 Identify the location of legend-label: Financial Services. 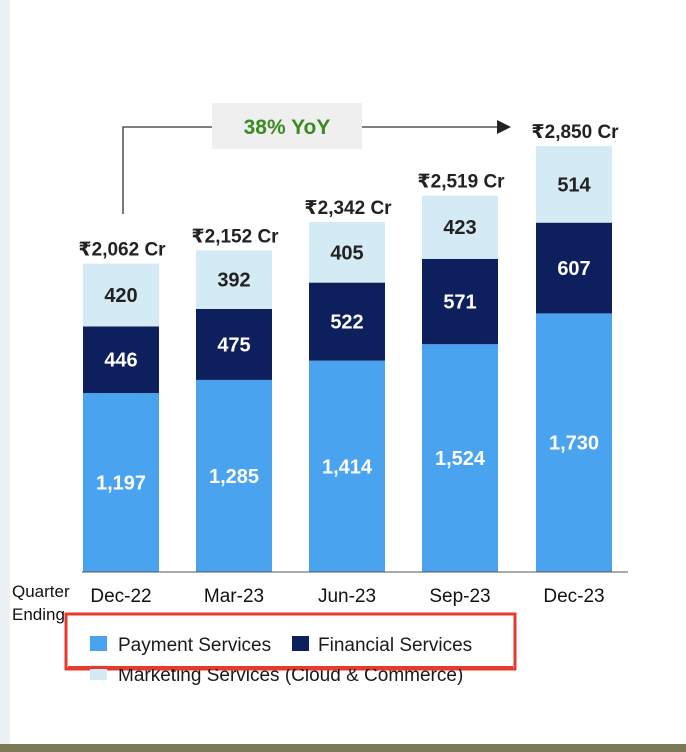
(395, 645).